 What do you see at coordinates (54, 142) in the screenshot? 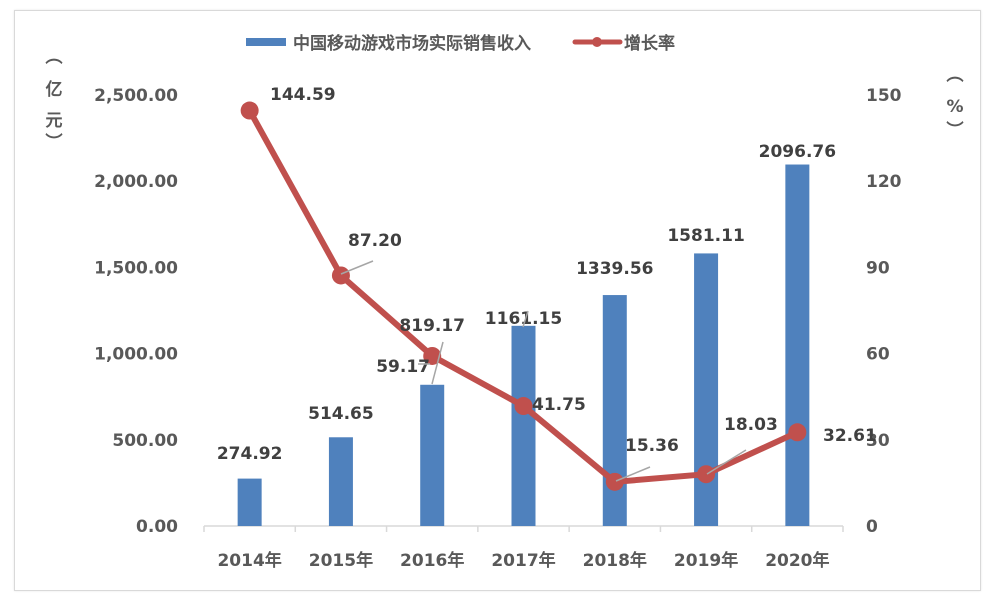
I see `left-unit-char: ︶` at bounding box center [54, 142].